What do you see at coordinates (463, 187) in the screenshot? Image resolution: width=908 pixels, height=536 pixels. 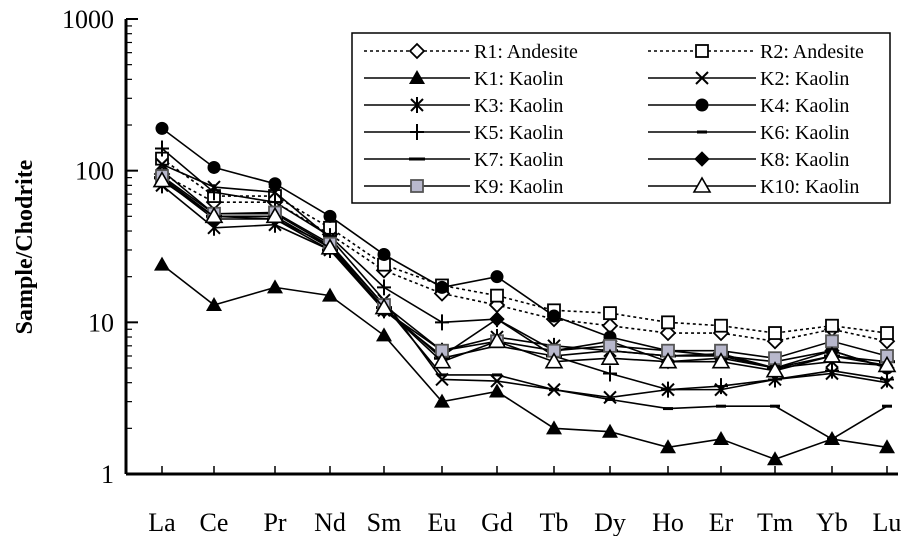 I see `legend-entry: K9: Kaolin` at bounding box center [463, 187].